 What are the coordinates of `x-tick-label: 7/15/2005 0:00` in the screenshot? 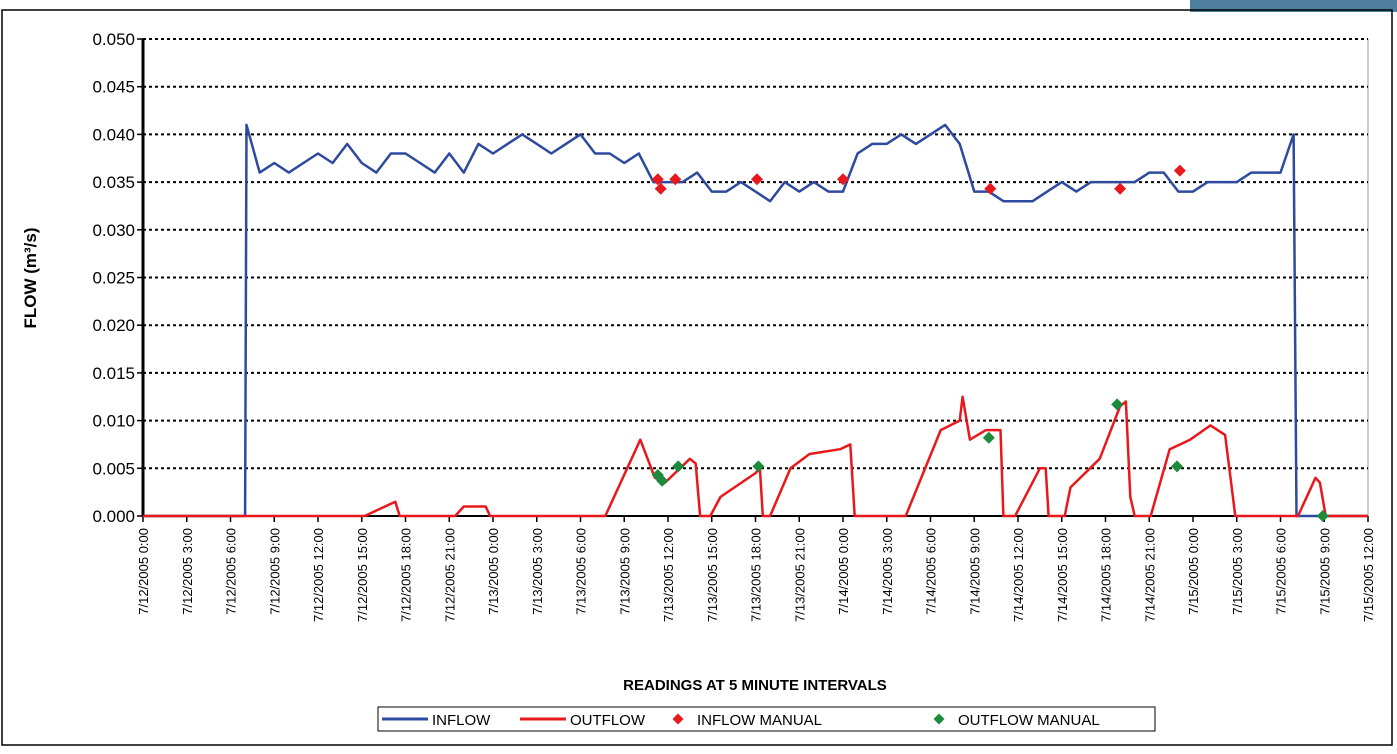 It's located at (1193, 571).